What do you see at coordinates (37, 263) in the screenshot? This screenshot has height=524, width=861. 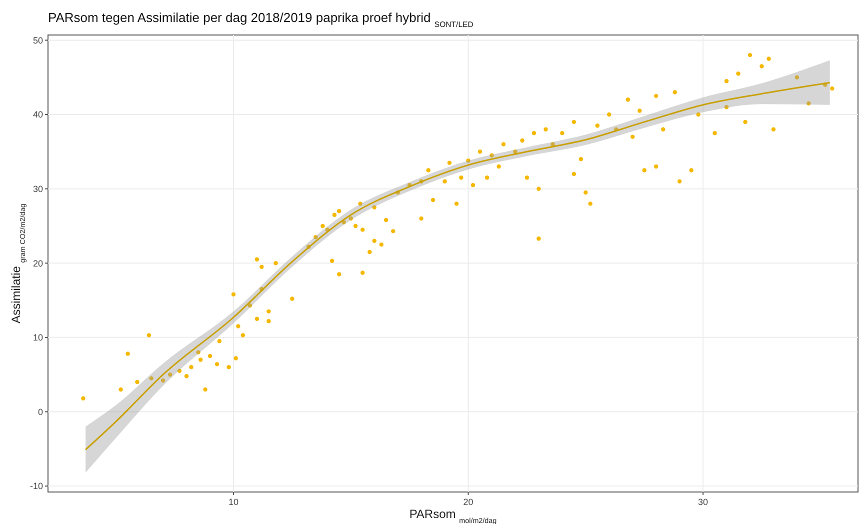 I see `y-tick-label: 20` at bounding box center [37, 263].